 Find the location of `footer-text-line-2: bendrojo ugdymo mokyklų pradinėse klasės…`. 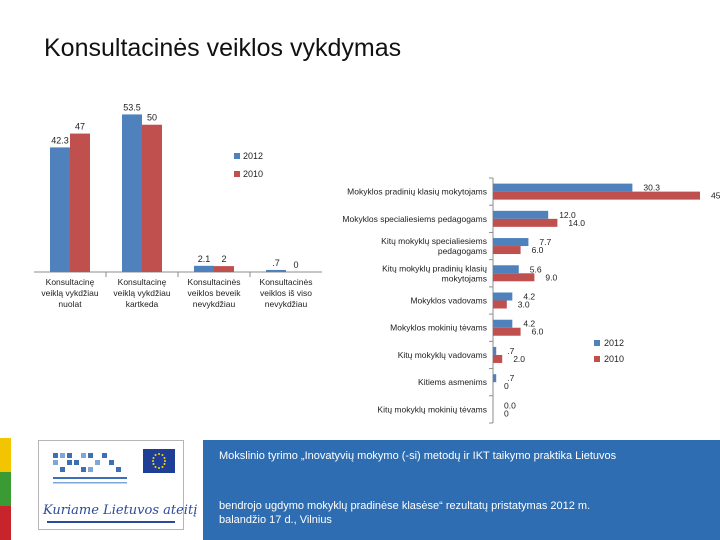

footer-text-line-2: bendrojo ugdymo mokyklų pradinėse klasės… is located at coordinates (405, 506).